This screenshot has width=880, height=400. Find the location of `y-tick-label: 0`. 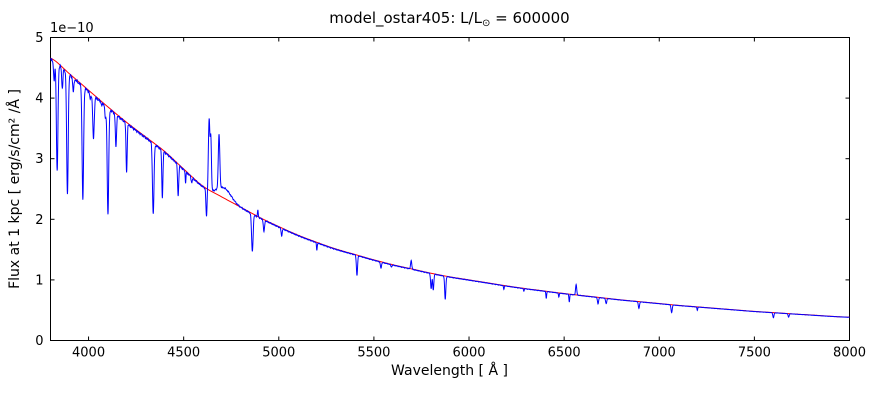

y-tick-label: 0 is located at coordinates (39, 341).